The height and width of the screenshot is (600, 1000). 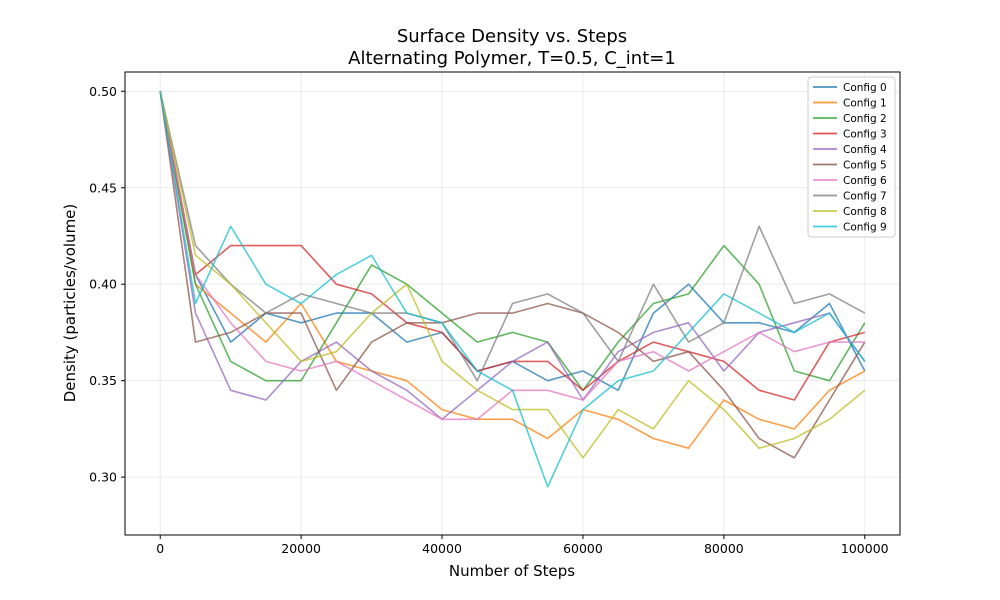 I want to click on chart-subtitle: Alternating Polymer, T=0.5, C_int=1, so click(x=512, y=58).